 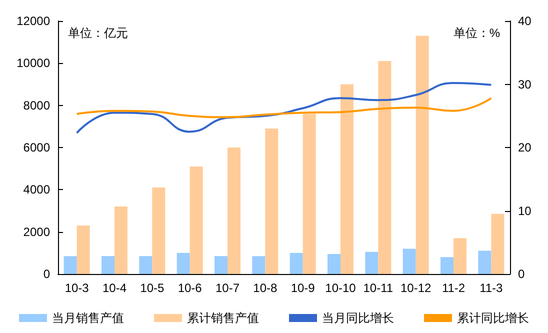 What do you see at coordinates (525, 147) in the screenshot?
I see `y2-tick-label: 20` at bounding box center [525, 147].